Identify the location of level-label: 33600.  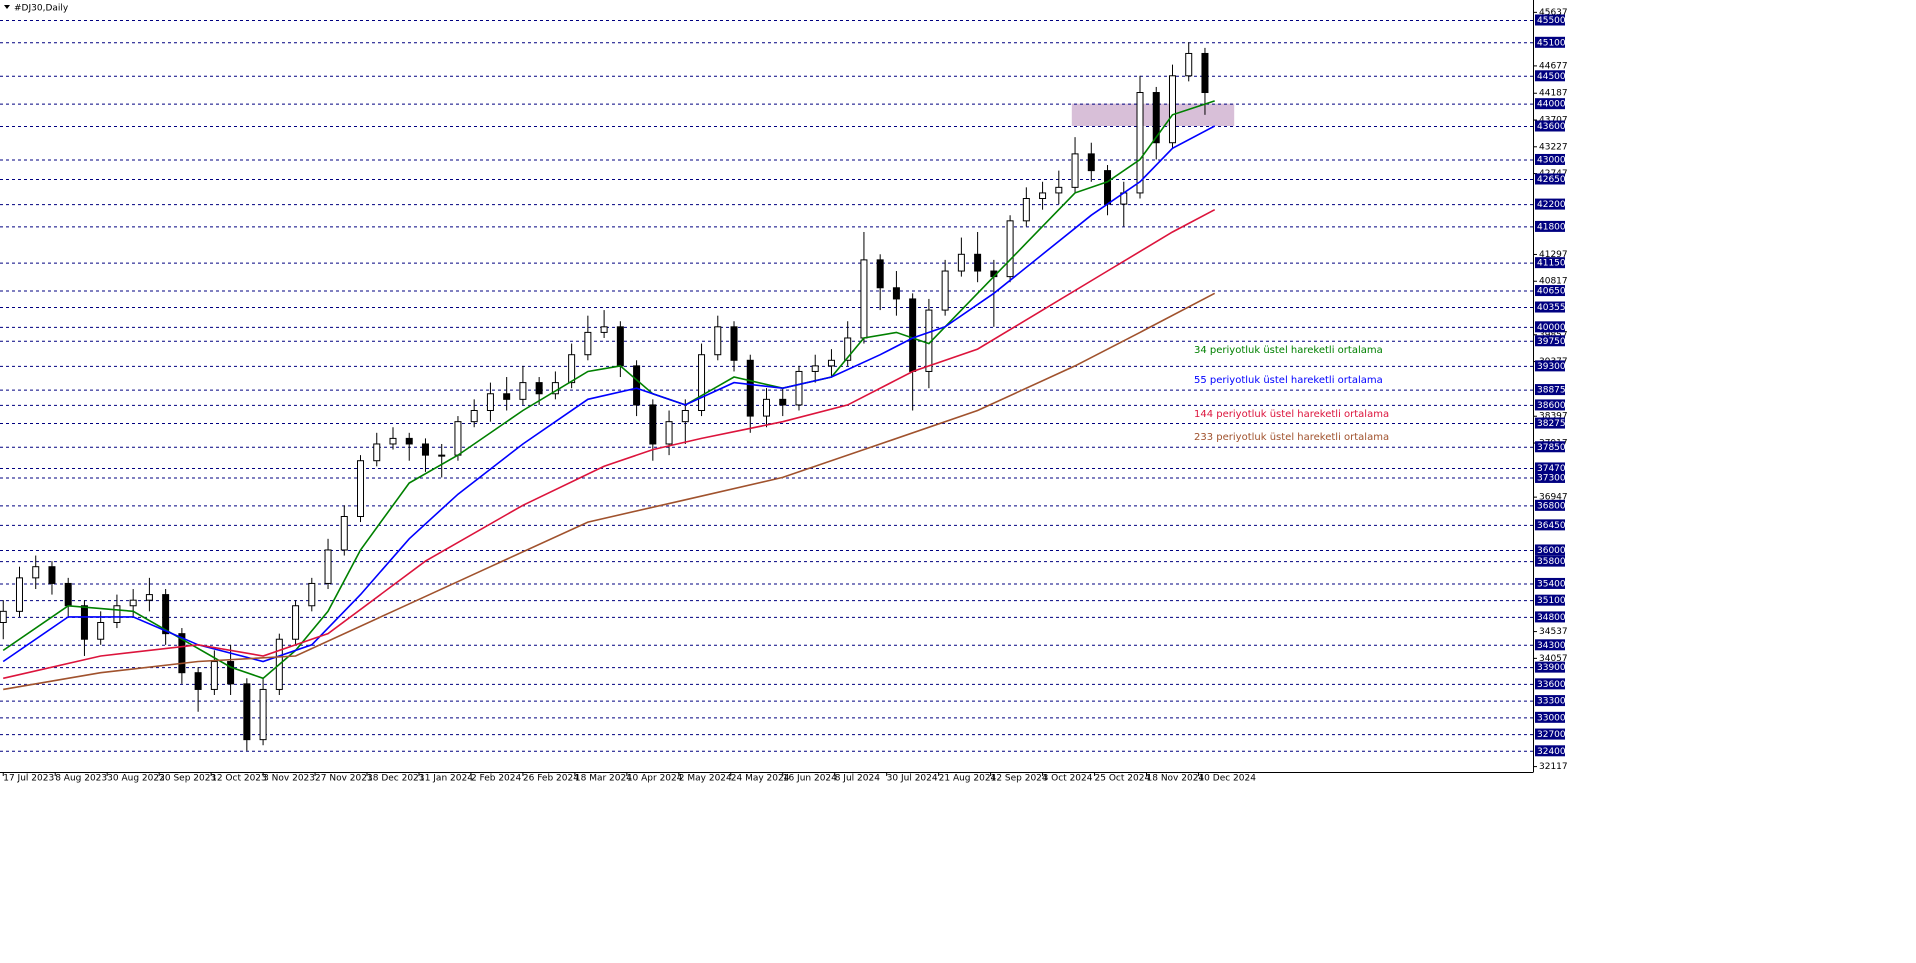
(1551, 685).